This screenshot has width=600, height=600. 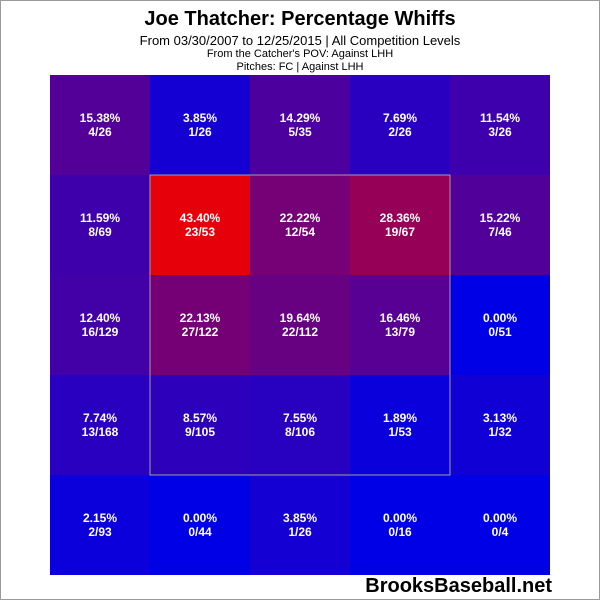 I want to click on heatmap-cell-r1-c1, so click(x=200, y=225).